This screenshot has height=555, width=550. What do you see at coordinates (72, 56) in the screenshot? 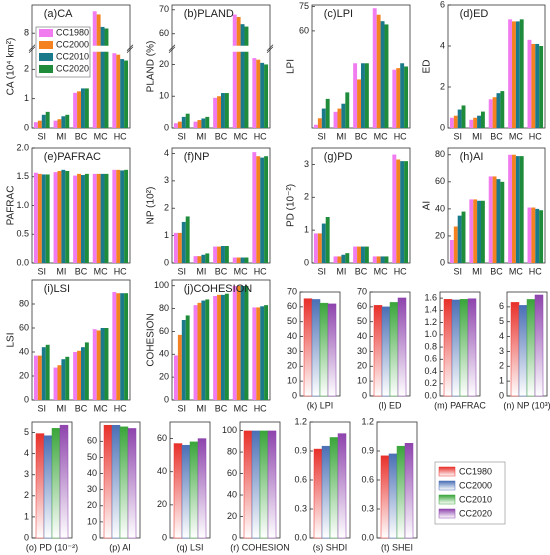
I see `legend-label: CC2010` at bounding box center [72, 56].